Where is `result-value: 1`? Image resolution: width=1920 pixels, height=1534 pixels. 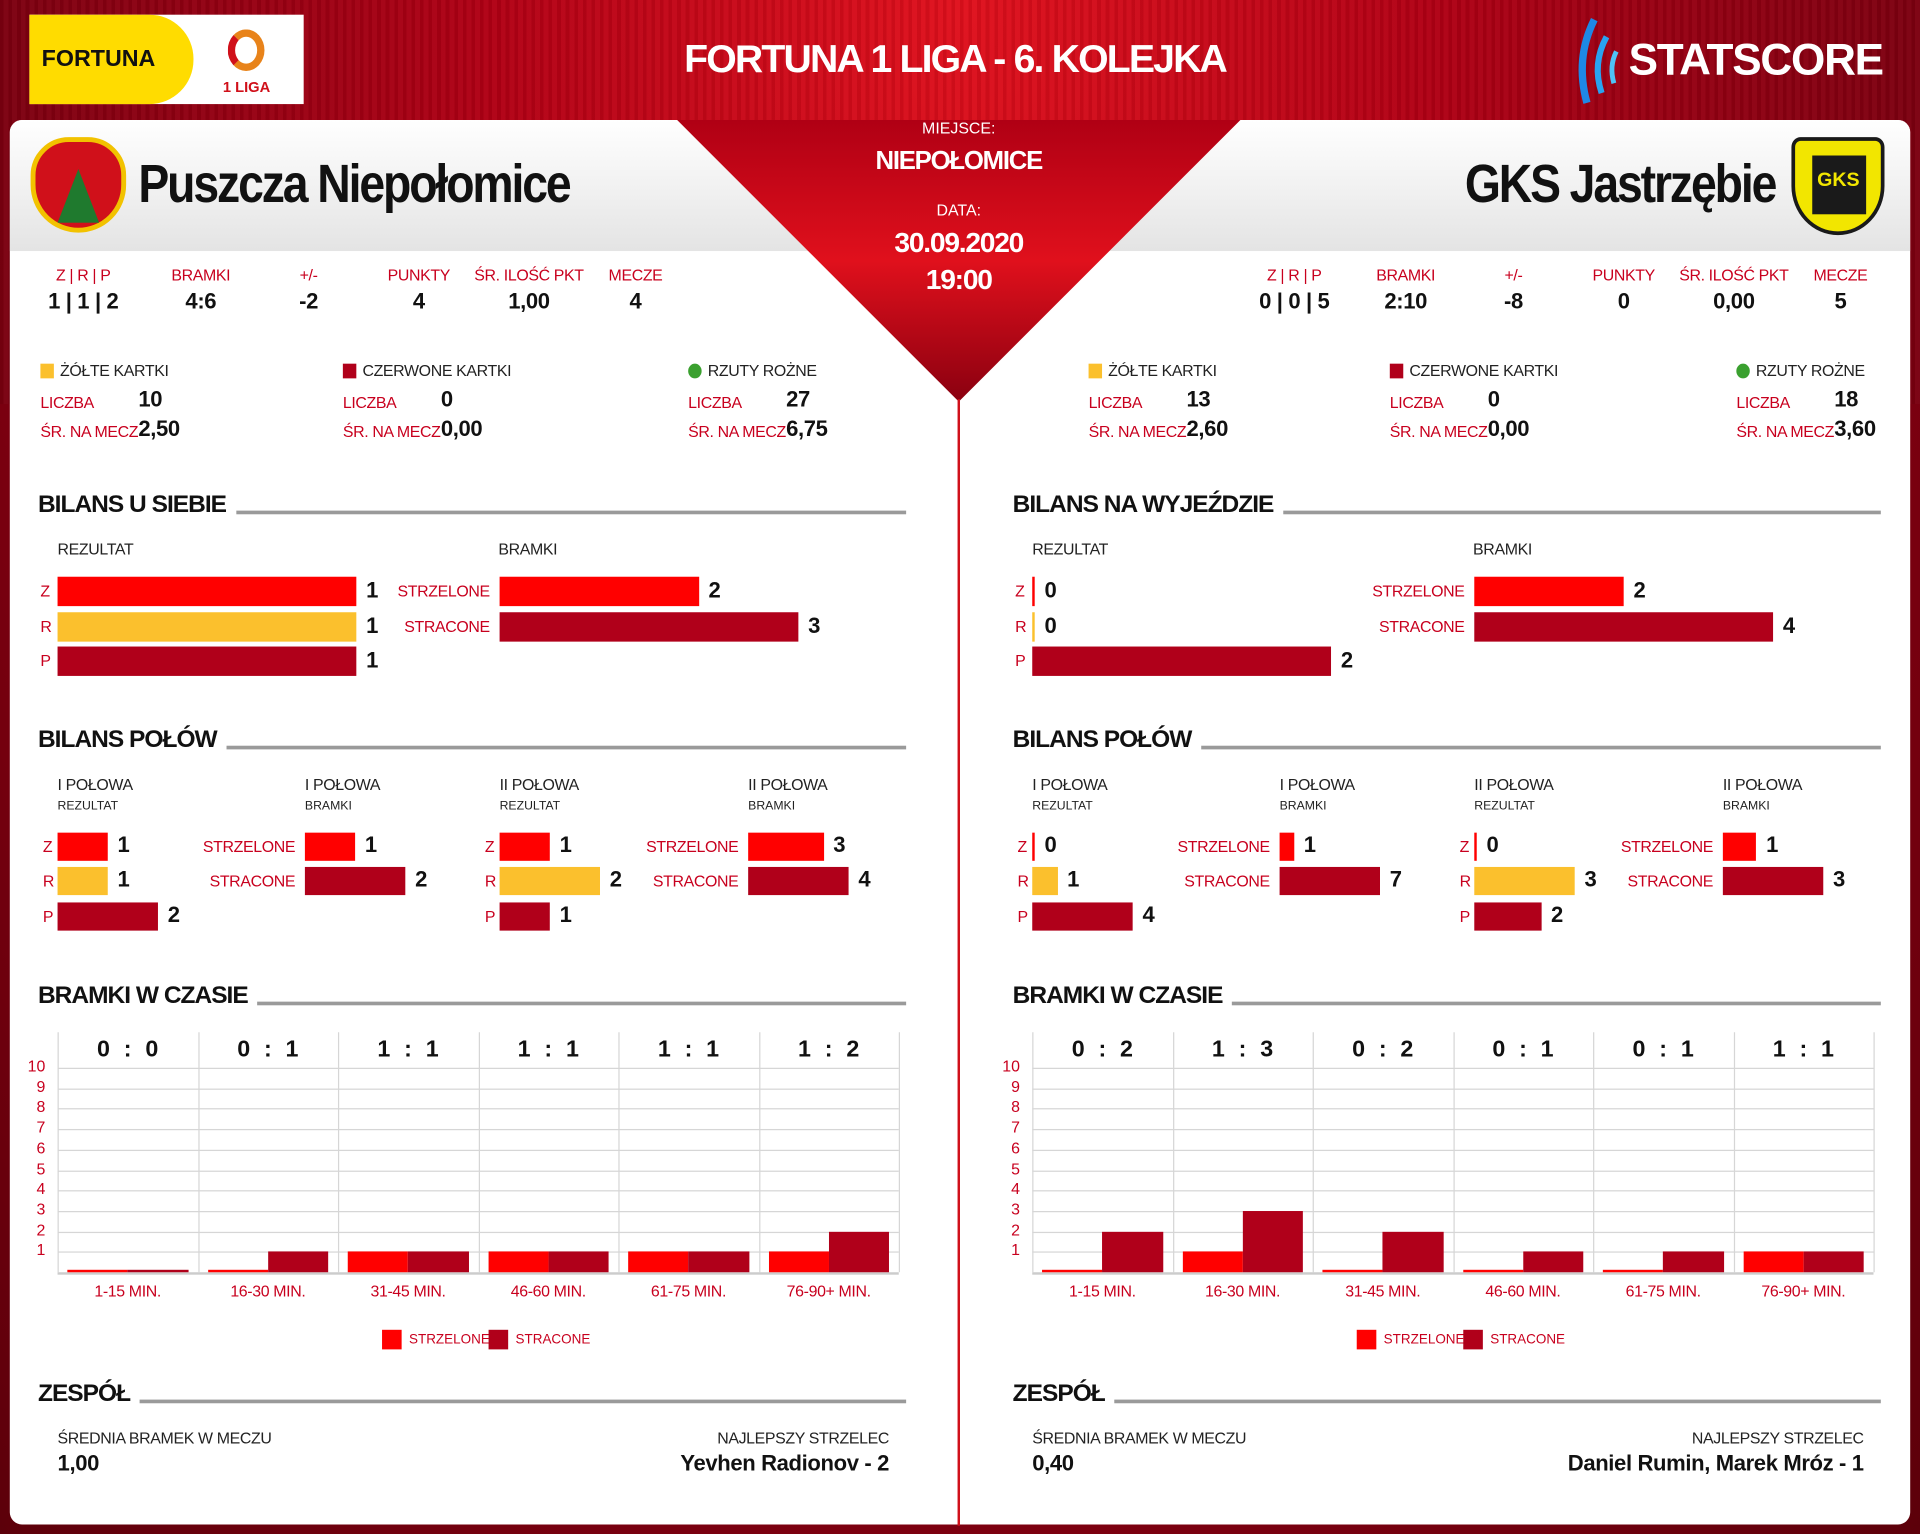 result-value: 1 is located at coordinates (372, 625).